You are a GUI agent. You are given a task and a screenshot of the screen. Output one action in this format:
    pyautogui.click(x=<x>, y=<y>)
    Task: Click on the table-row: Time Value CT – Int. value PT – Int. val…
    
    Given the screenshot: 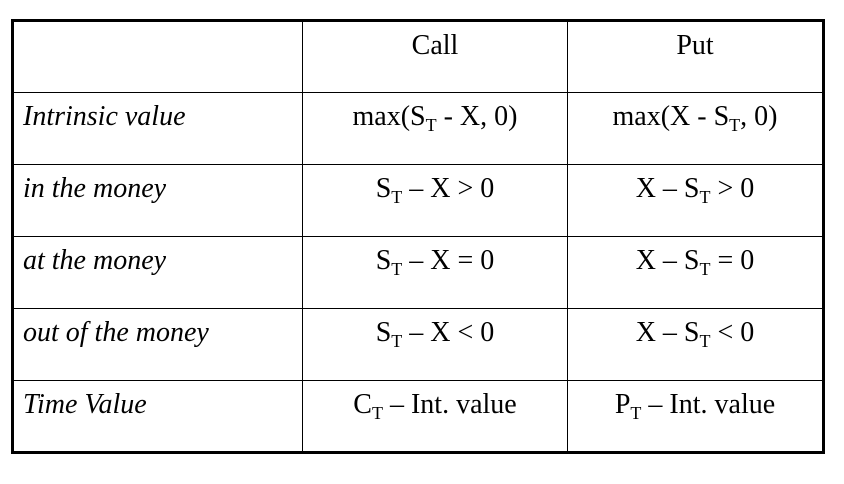 What is the action you would take?
    pyautogui.click(x=418, y=416)
    